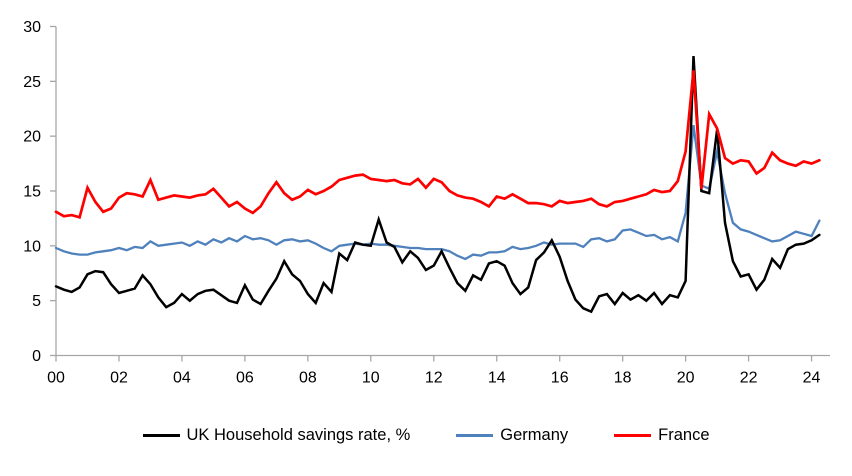  I want to click on x-tick-label: 20, so click(686, 378).